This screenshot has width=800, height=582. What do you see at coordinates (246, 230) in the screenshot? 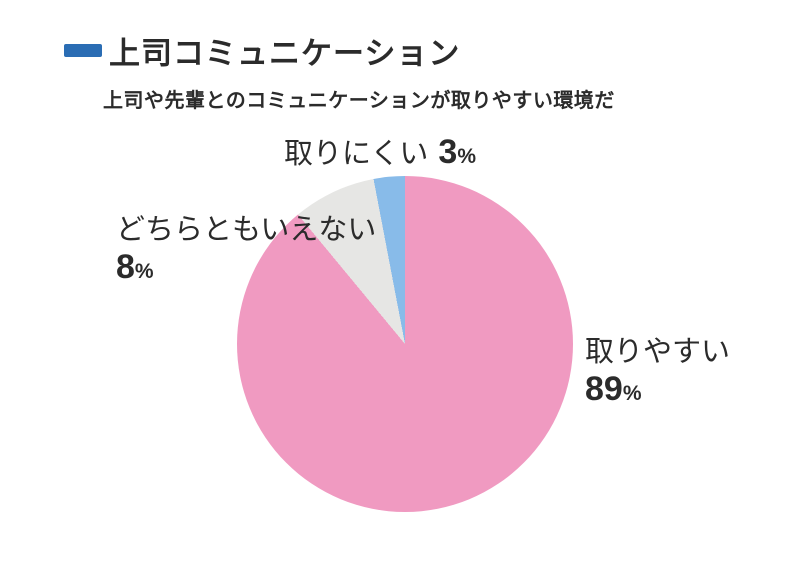
I see `pie-label-text: どちらともいえない` at bounding box center [246, 230].